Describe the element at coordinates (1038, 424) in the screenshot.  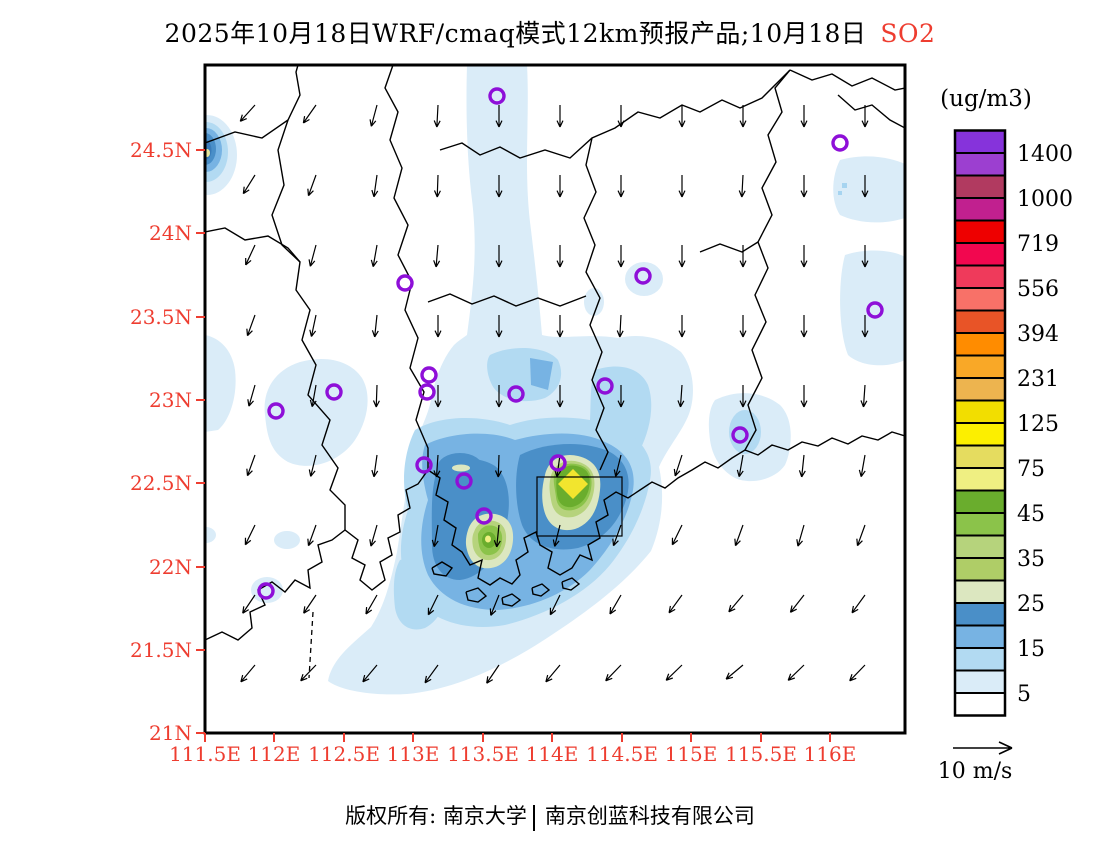
I see `legend-tick-label: 125` at that location.